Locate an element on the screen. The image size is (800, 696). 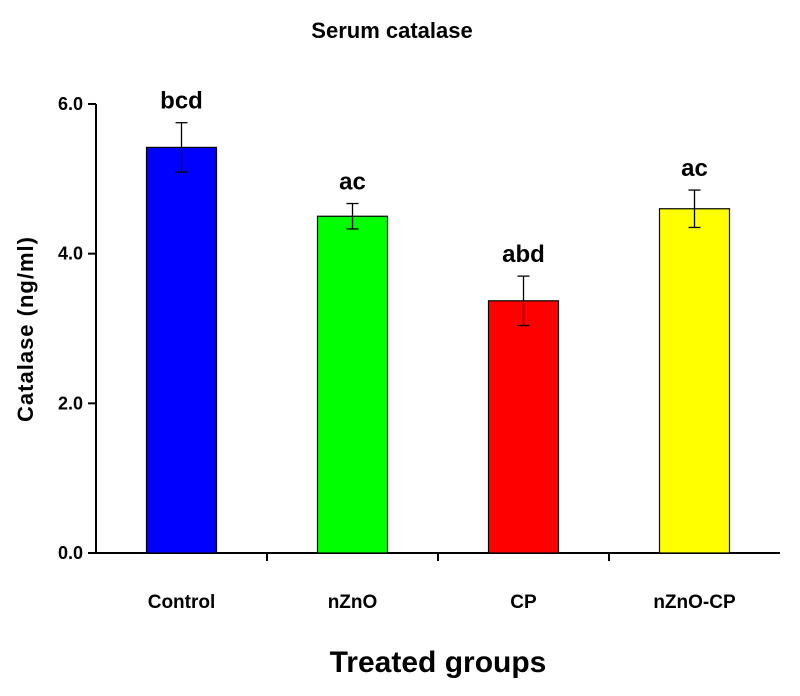
significance-label: bcd is located at coordinates (181, 101).